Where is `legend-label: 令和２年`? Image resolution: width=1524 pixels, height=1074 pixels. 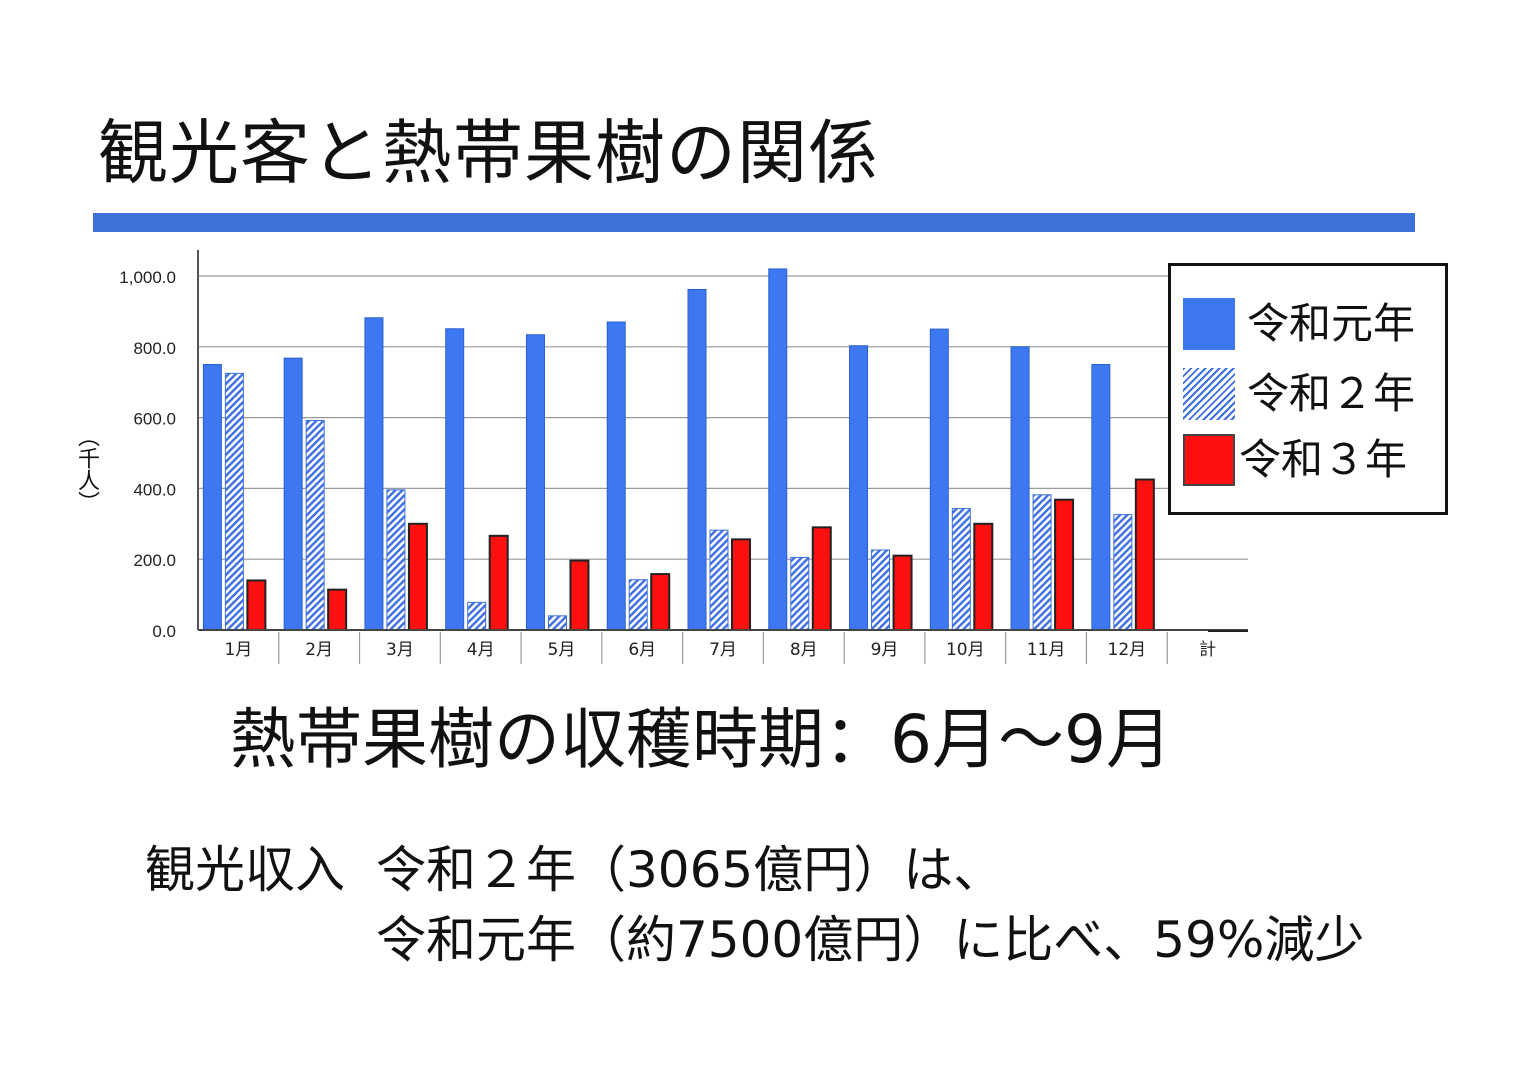 legend-label: 令和２年 is located at coordinates (1331, 393).